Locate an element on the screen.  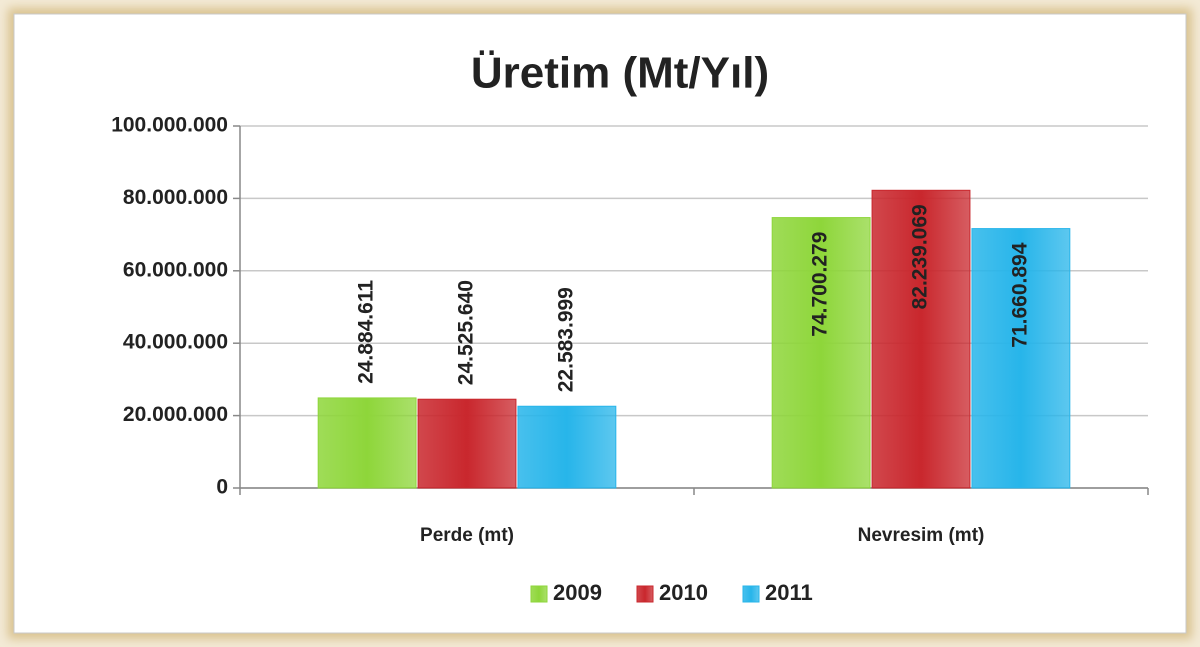
legend-label: 2011 is located at coordinates (789, 592).